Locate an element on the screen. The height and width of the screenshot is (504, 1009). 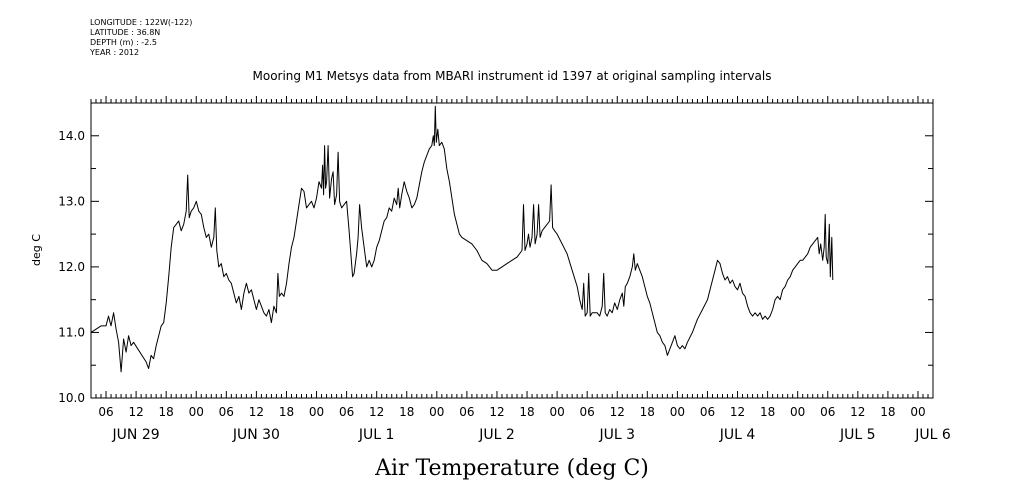
x-day-label: JUL 3 is located at coordinates (616, 435).